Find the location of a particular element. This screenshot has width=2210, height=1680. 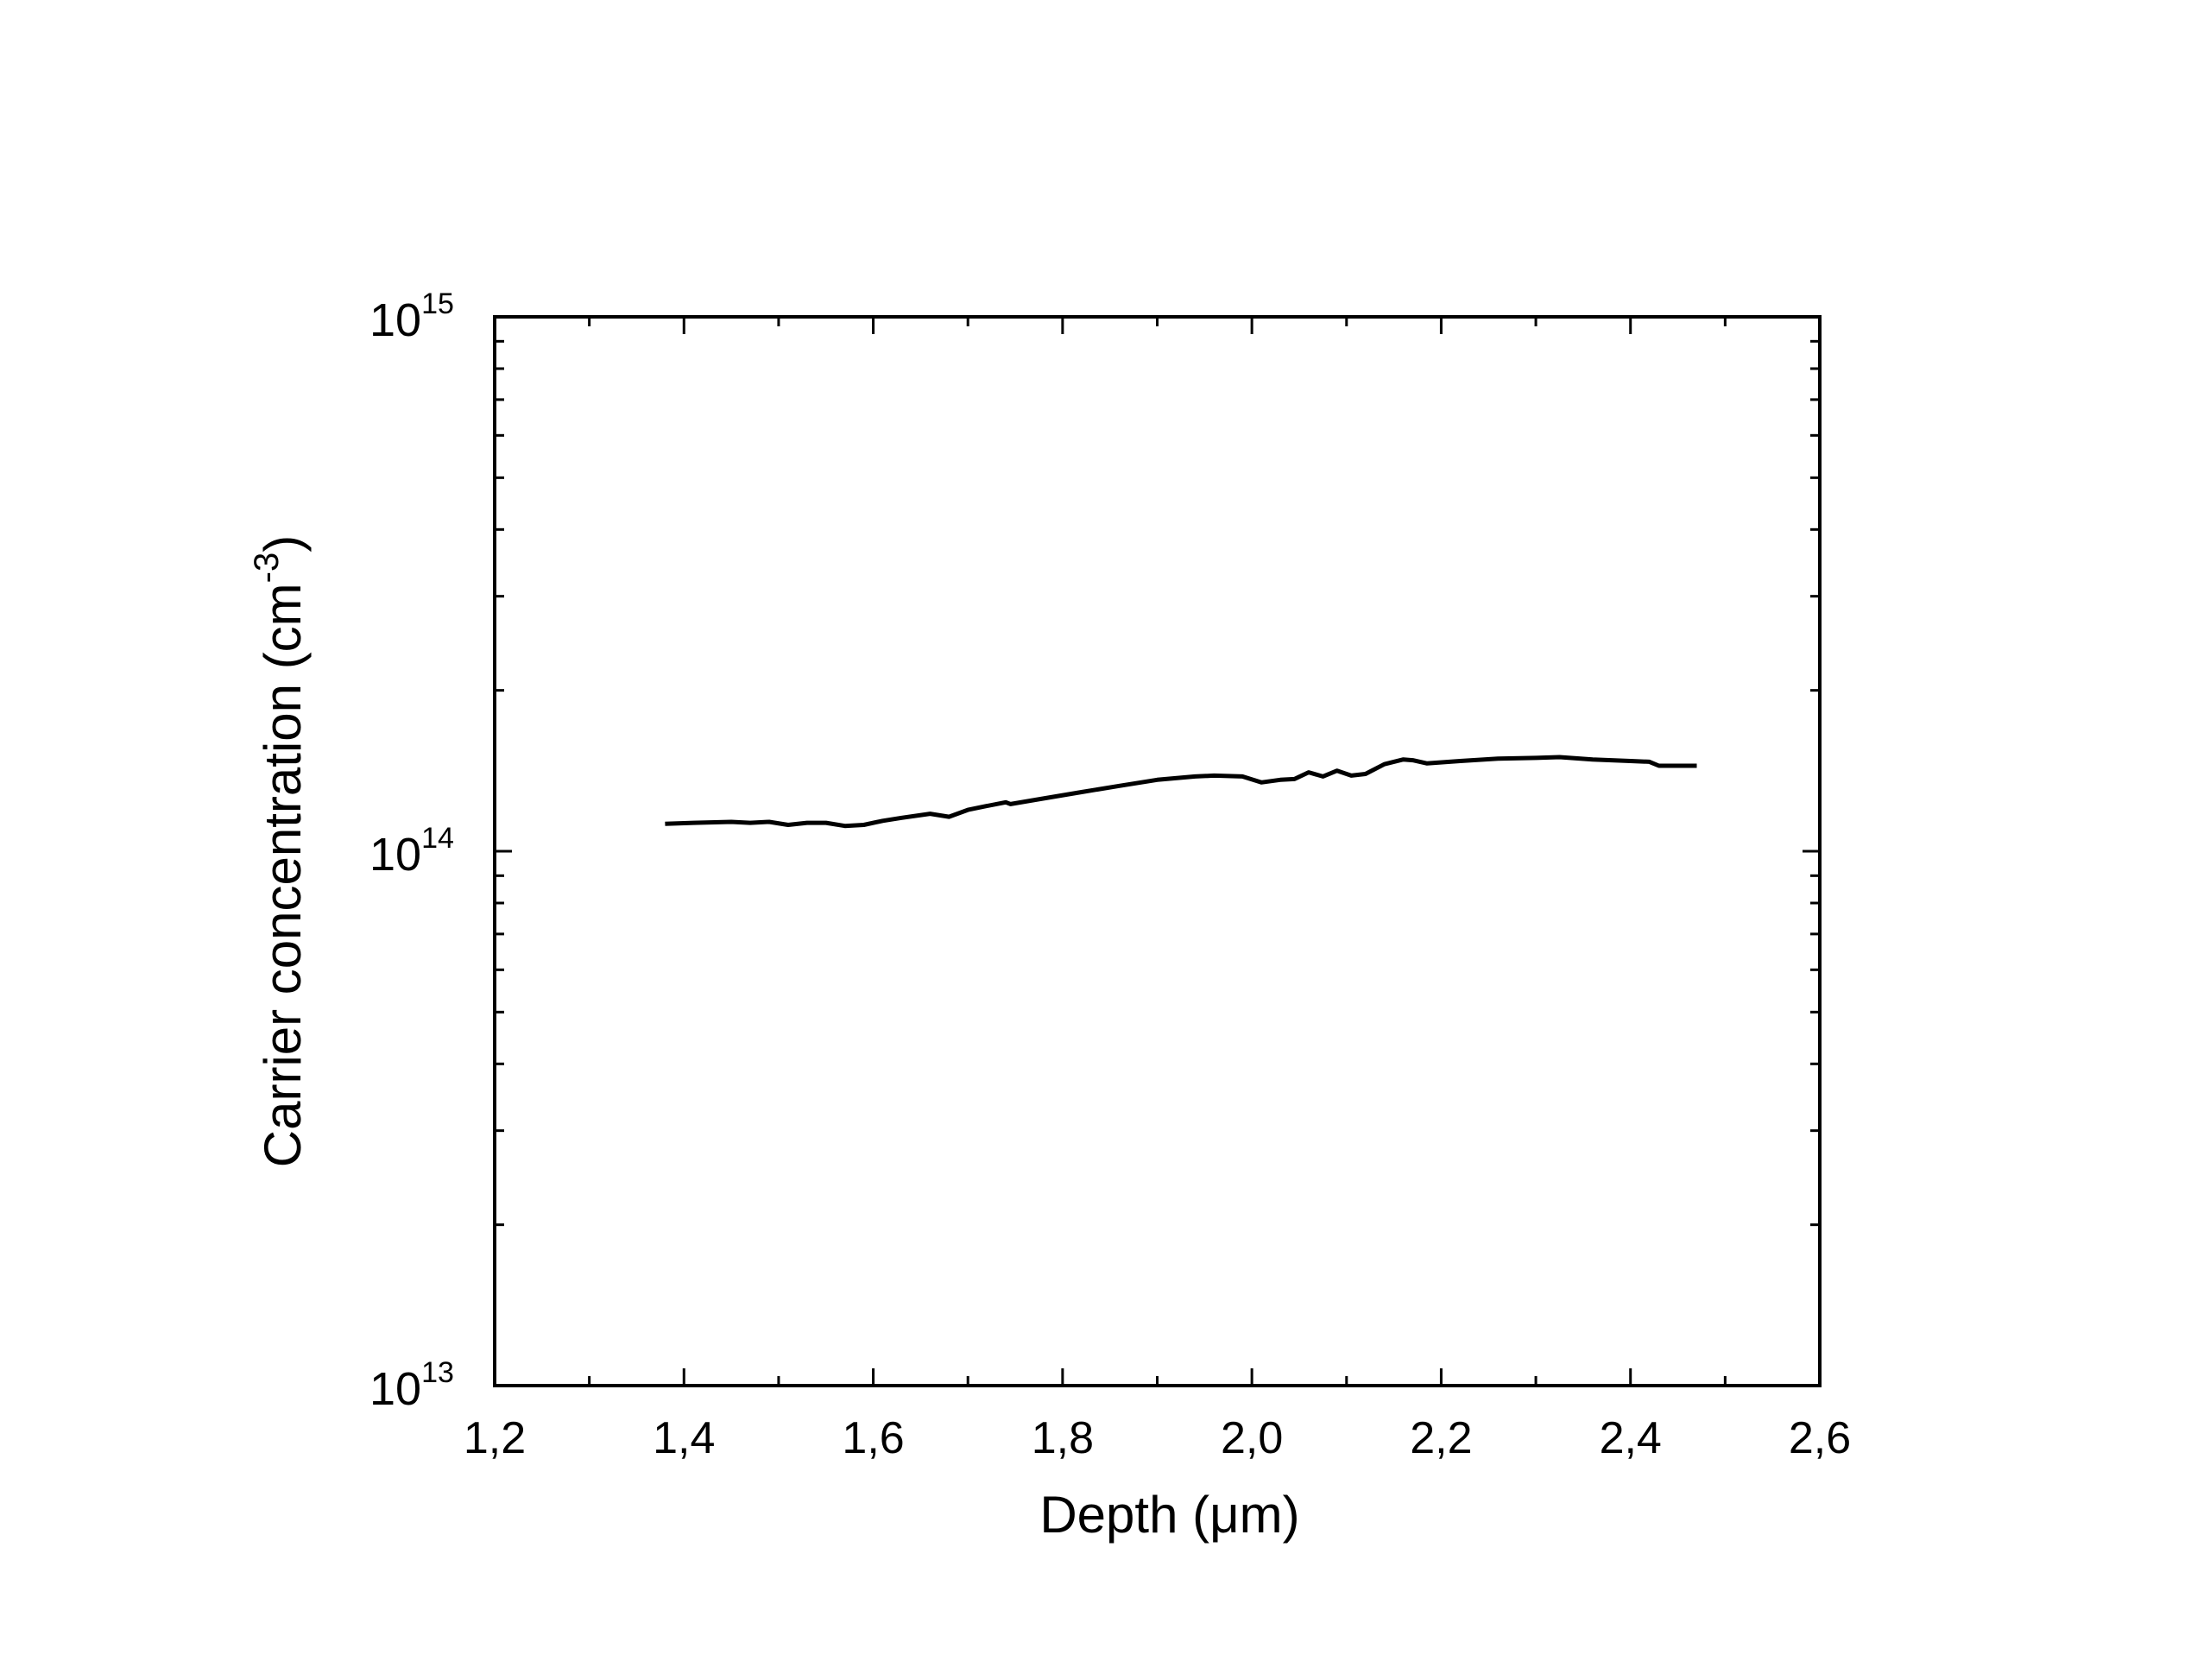

x-tick-label: 2,6 is located at coordinates (1820, 1438).